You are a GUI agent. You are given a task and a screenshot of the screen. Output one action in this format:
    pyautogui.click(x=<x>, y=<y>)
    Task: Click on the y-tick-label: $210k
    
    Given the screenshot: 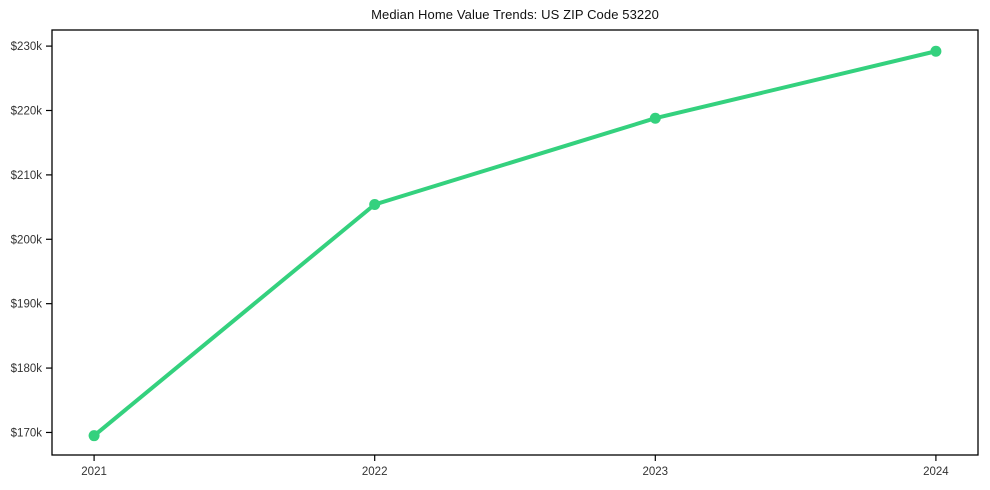 What is the action you would take?
    pyautogui.click(x=27, y=176)
    